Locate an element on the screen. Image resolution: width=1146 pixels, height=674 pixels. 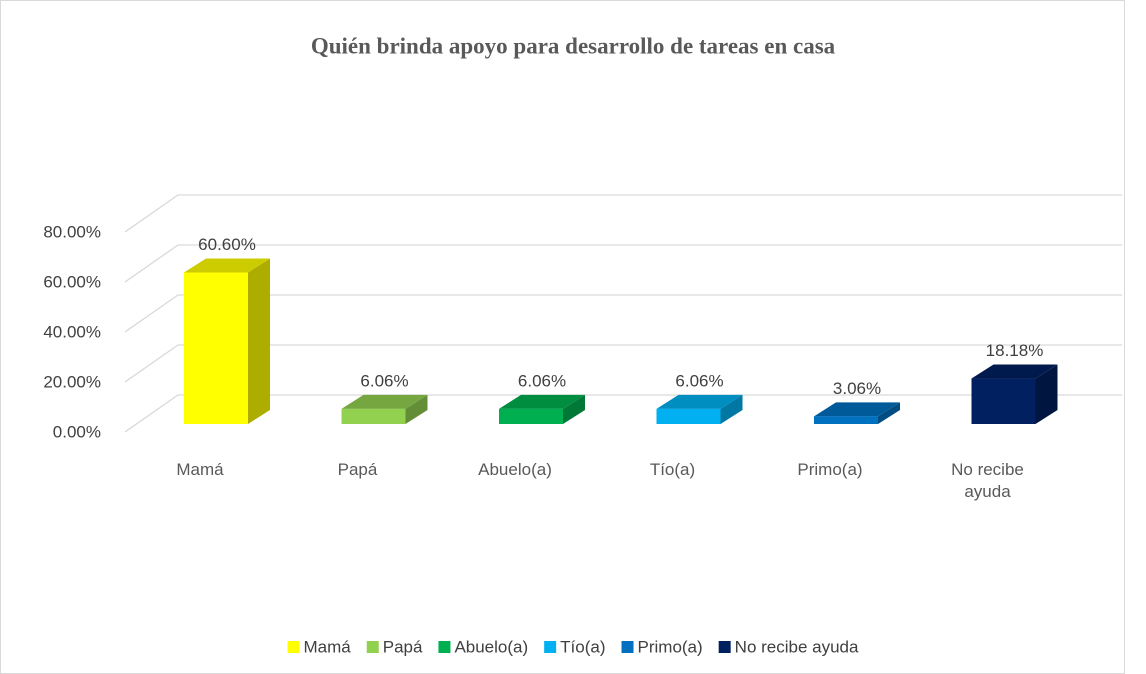
y-tick-label: 60.00% is located at coordinates (72, 281).